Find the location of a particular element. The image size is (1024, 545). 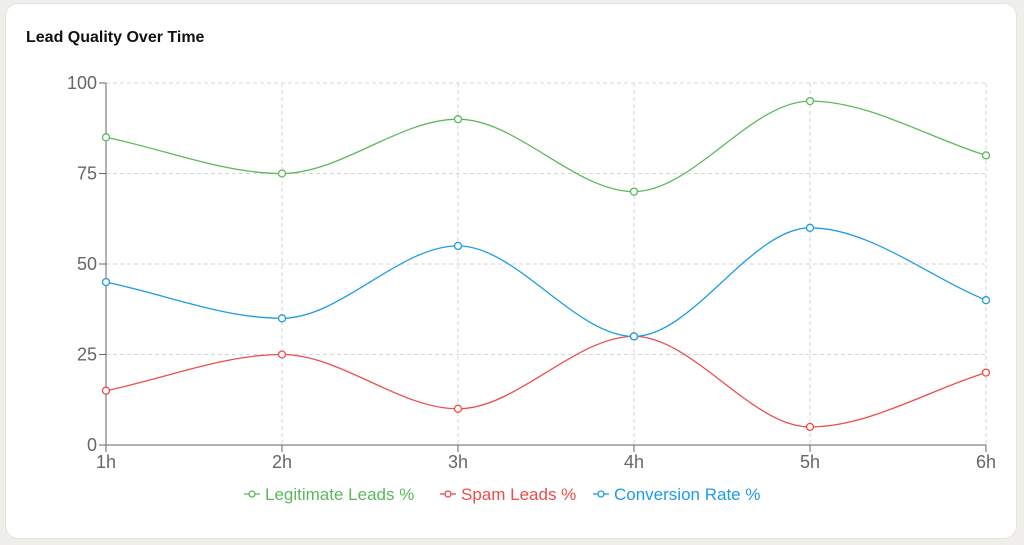

legend-item: Legitimate Leads % is located at coordinates (329, 494).